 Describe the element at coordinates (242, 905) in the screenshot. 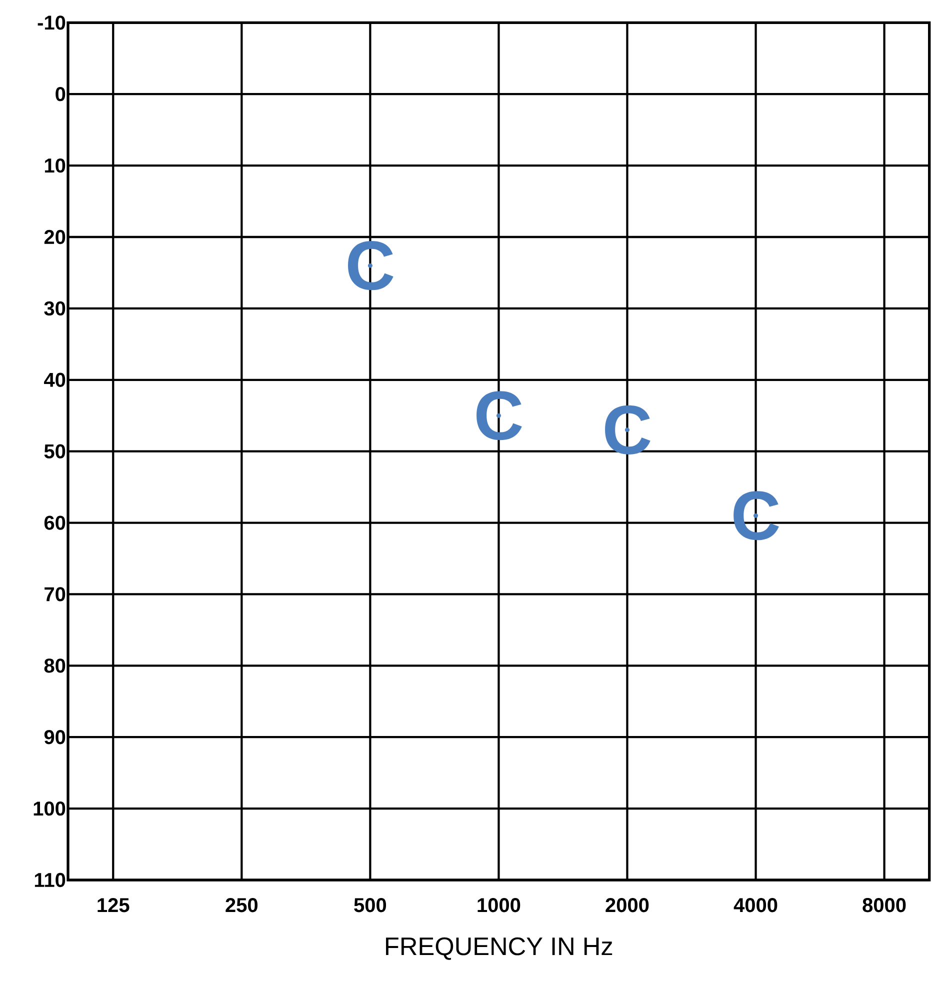

I see `x-tick-label: 250` at that location.